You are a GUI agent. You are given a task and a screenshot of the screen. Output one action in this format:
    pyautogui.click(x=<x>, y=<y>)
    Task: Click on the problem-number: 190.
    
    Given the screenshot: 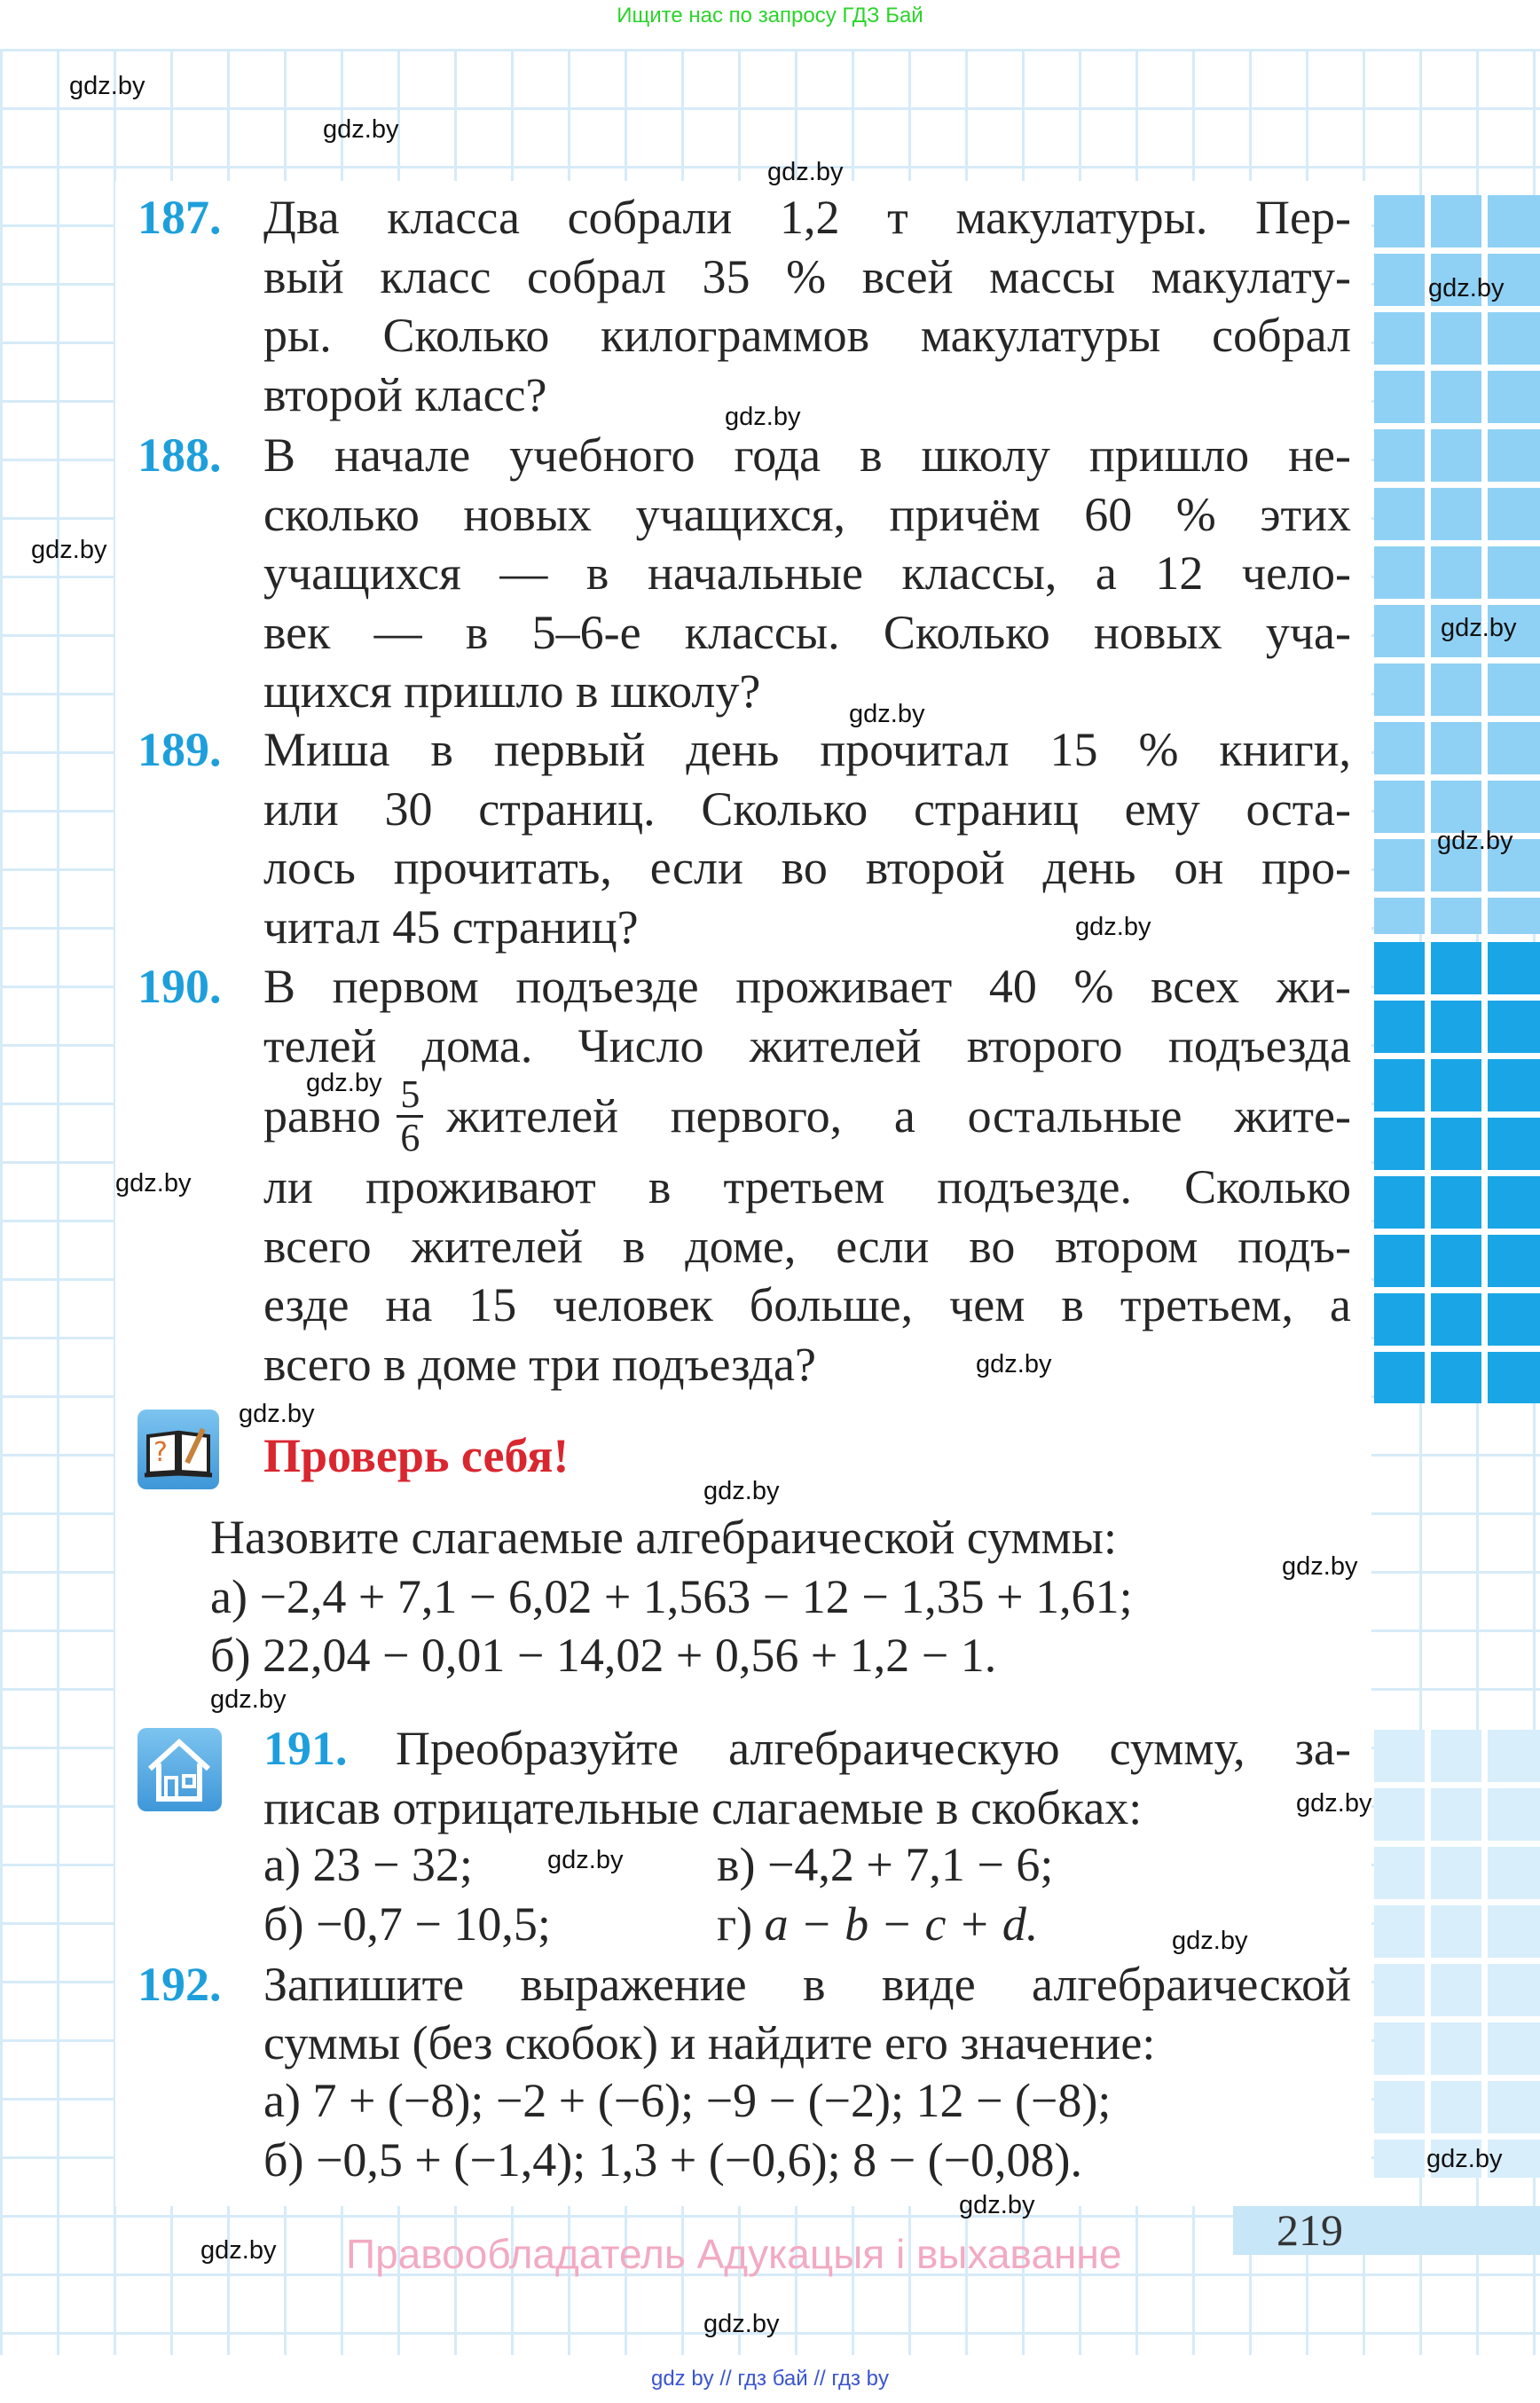 What is the action you would take?
    pyautogui.click(x=180, y=987)
    